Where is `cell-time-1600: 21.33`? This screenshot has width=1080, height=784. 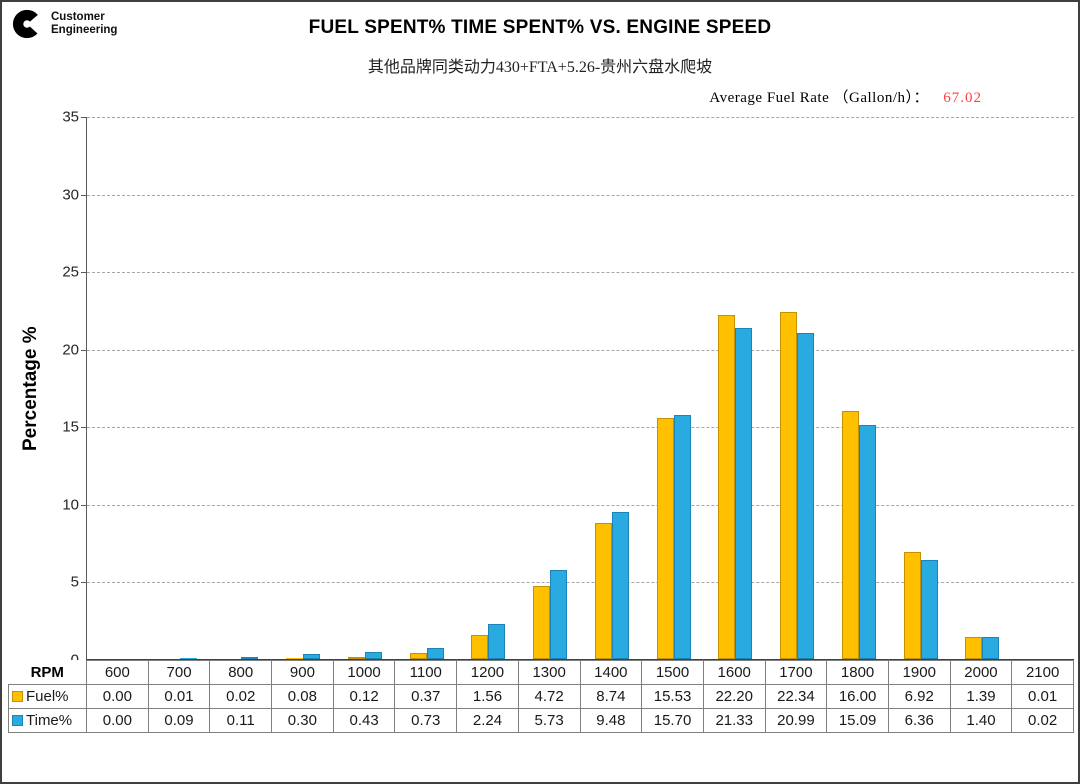
cell-time-1600: 21.33 is located at coordinates (734, 720).